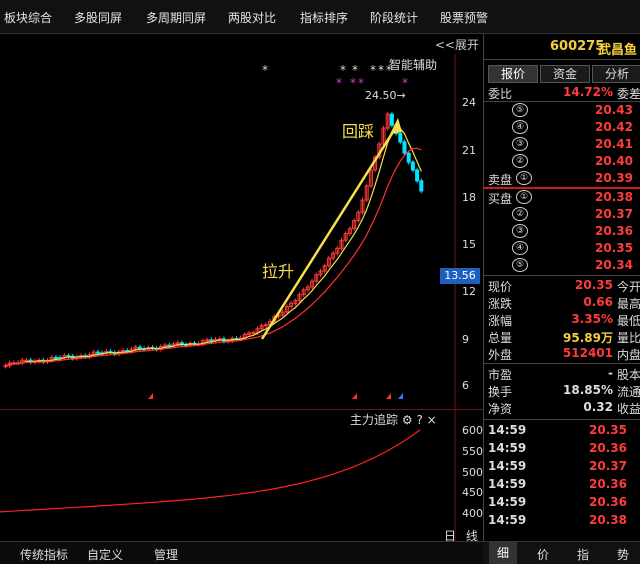 The image size is (640, 564). What do you see at coordinates (587, 353) in the screenshot?
I see `stat-value: 512401` at bounding box center [587, 353].